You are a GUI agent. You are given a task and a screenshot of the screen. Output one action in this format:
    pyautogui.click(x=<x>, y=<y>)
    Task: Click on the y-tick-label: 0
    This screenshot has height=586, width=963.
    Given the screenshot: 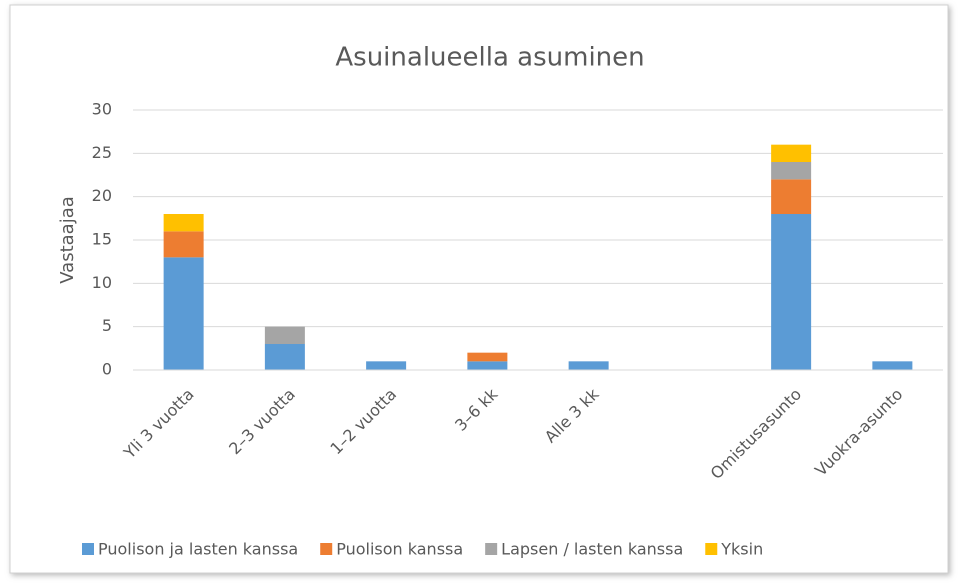 What is the action you would take?
    pyautogui.click(x=107, y=369)
    